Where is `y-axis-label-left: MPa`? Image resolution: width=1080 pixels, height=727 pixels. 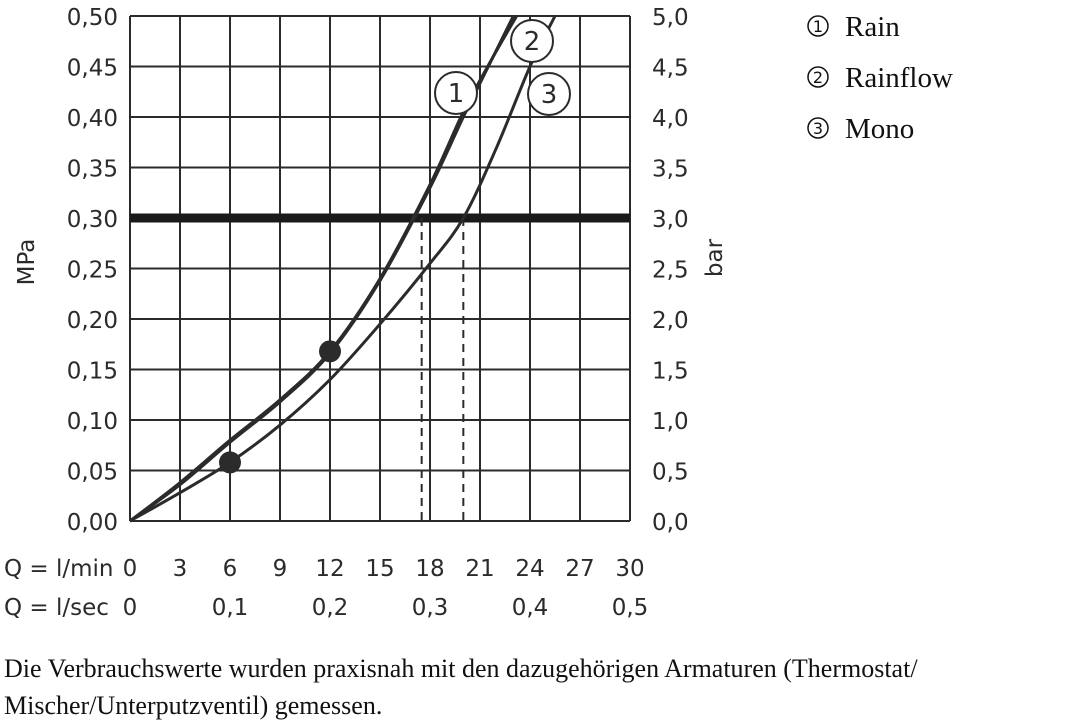
y-axis-label-left: MPa is located at coordinates (27, 262).